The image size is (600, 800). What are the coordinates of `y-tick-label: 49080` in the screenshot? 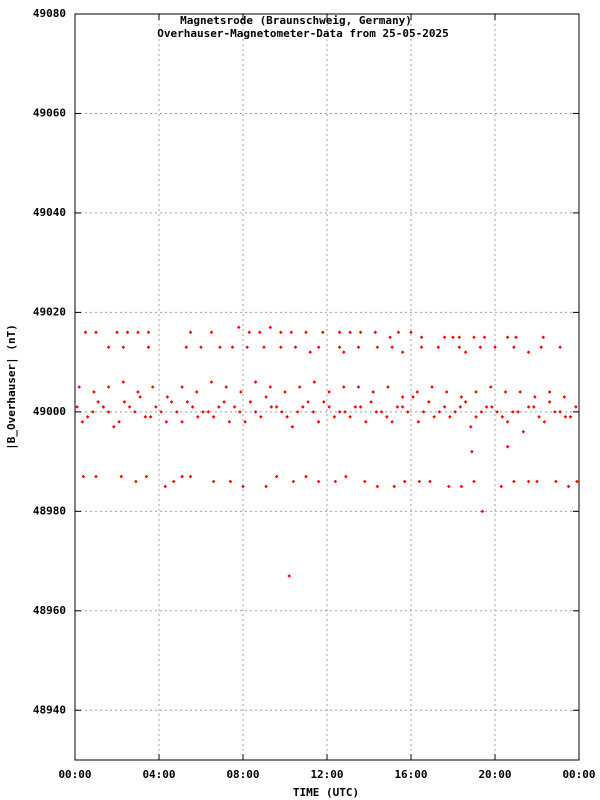 It's located at (49, 13).